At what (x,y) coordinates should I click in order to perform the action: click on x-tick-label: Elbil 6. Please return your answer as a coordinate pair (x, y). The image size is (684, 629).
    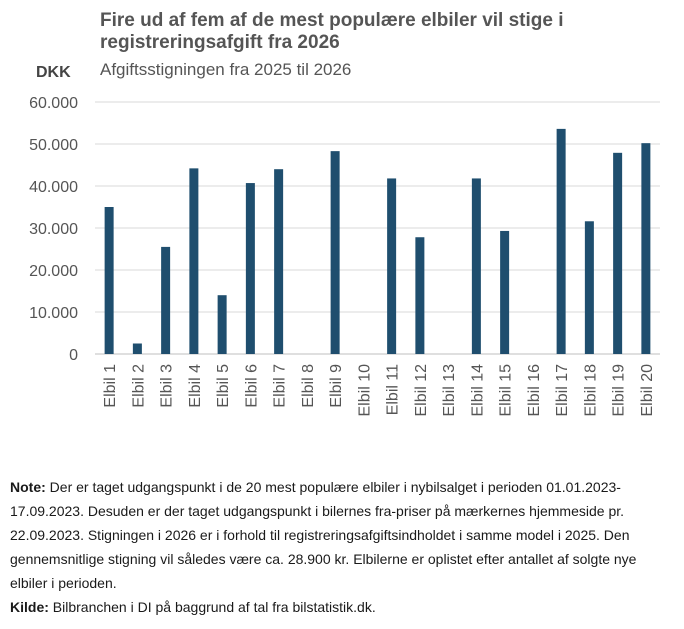
    Looking at the image, I should click on (251, 386).